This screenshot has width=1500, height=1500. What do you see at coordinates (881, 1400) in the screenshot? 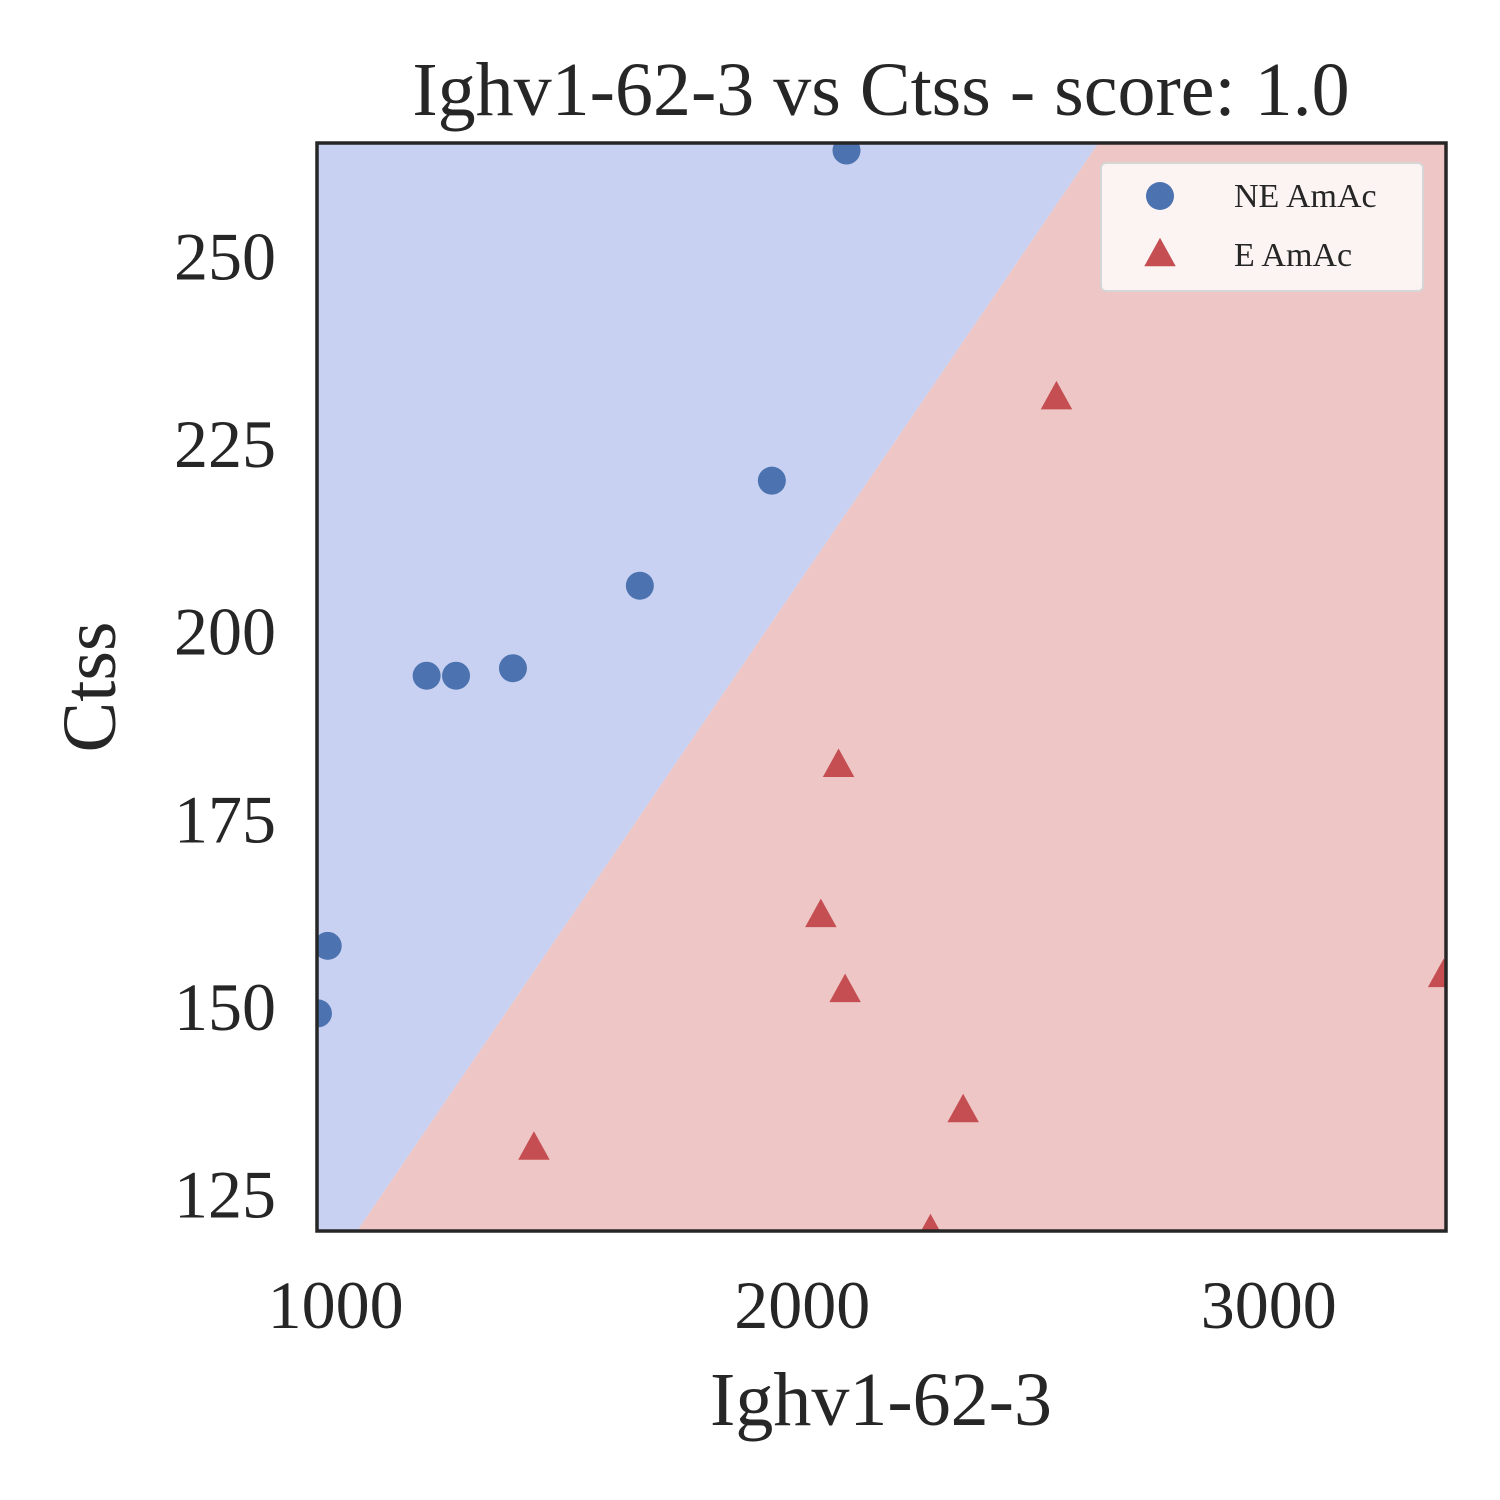
I see `x-axis-label: Ighv1-62-3` at bounding box center [881, 1400].